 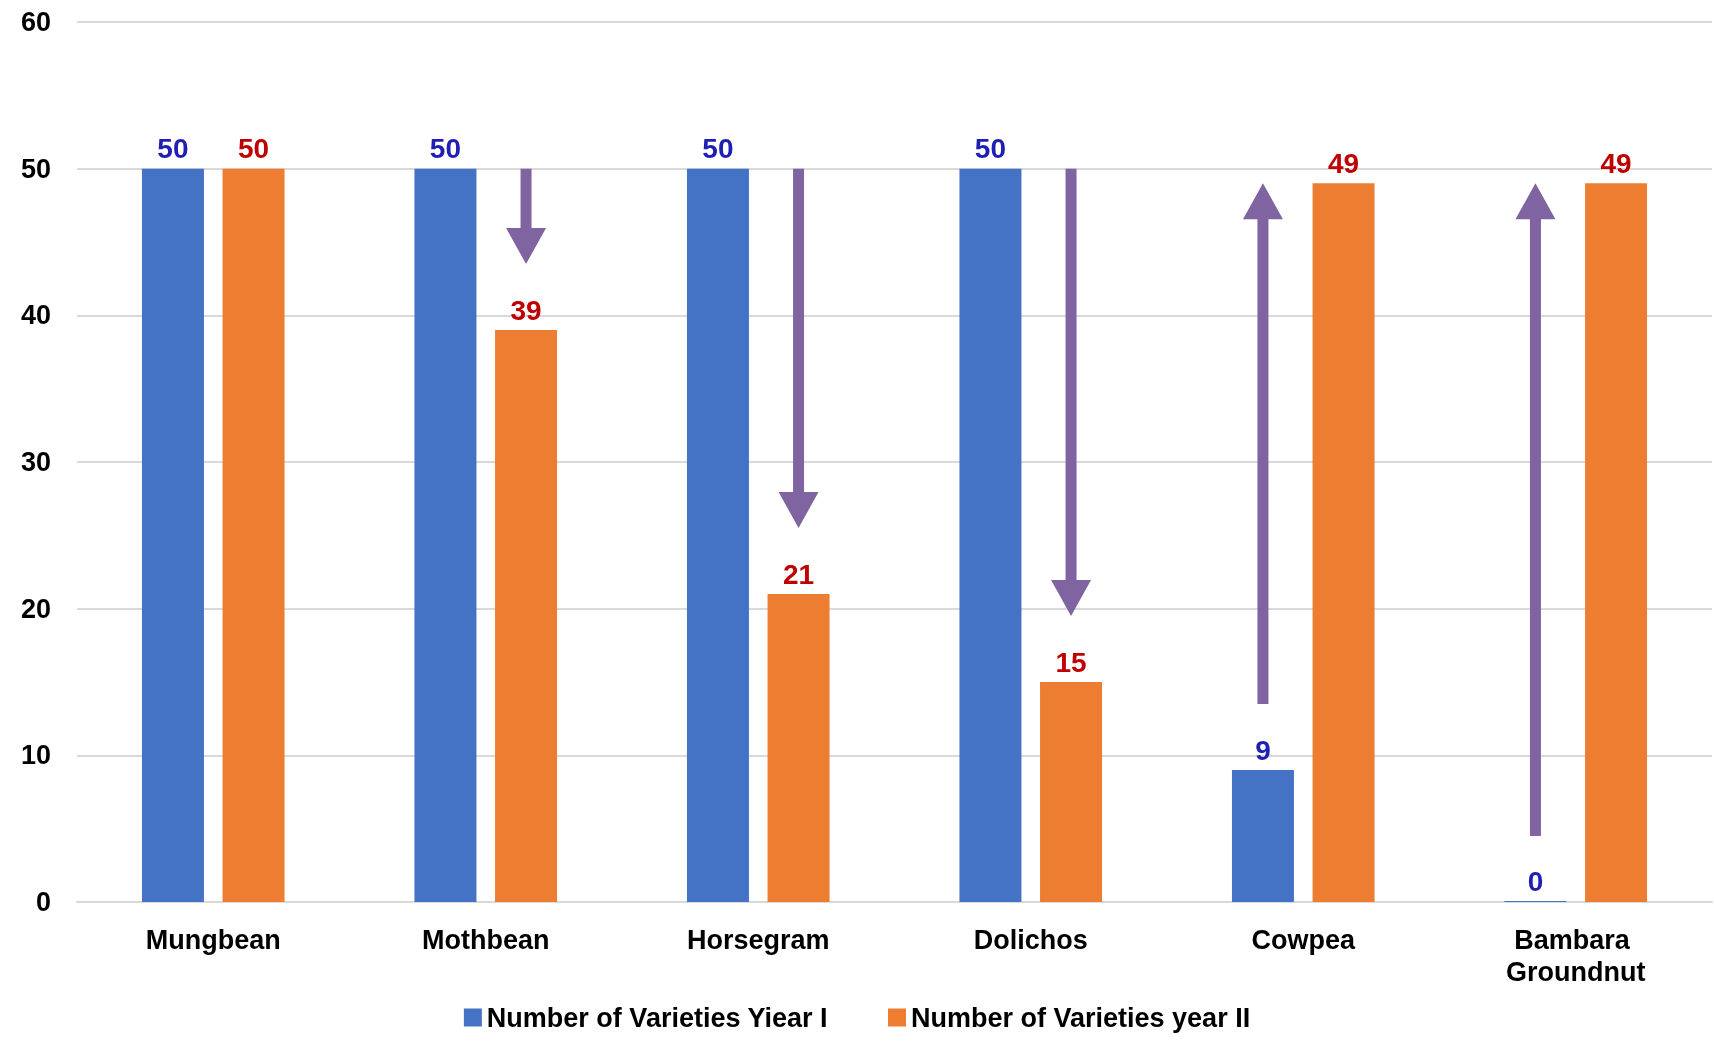 What do you see at coordinates (1303, 940) in the screenshot?
I see `x-tick-label: Cowpea` at bounding box center [1303, 940].